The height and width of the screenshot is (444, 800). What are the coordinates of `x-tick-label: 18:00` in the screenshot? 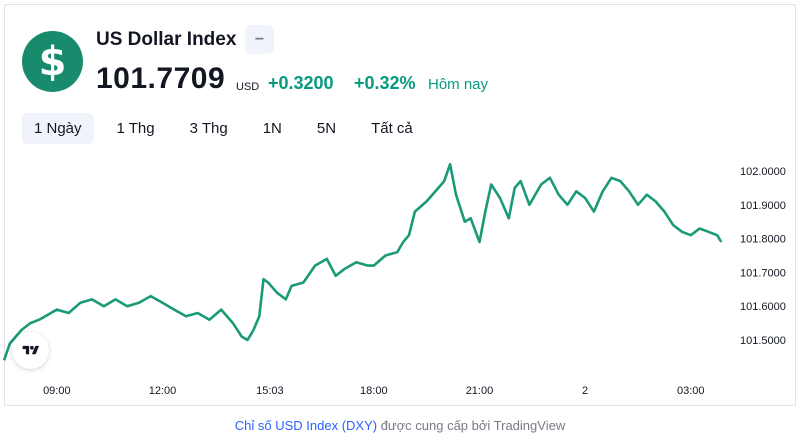 It's located at (374, 391).